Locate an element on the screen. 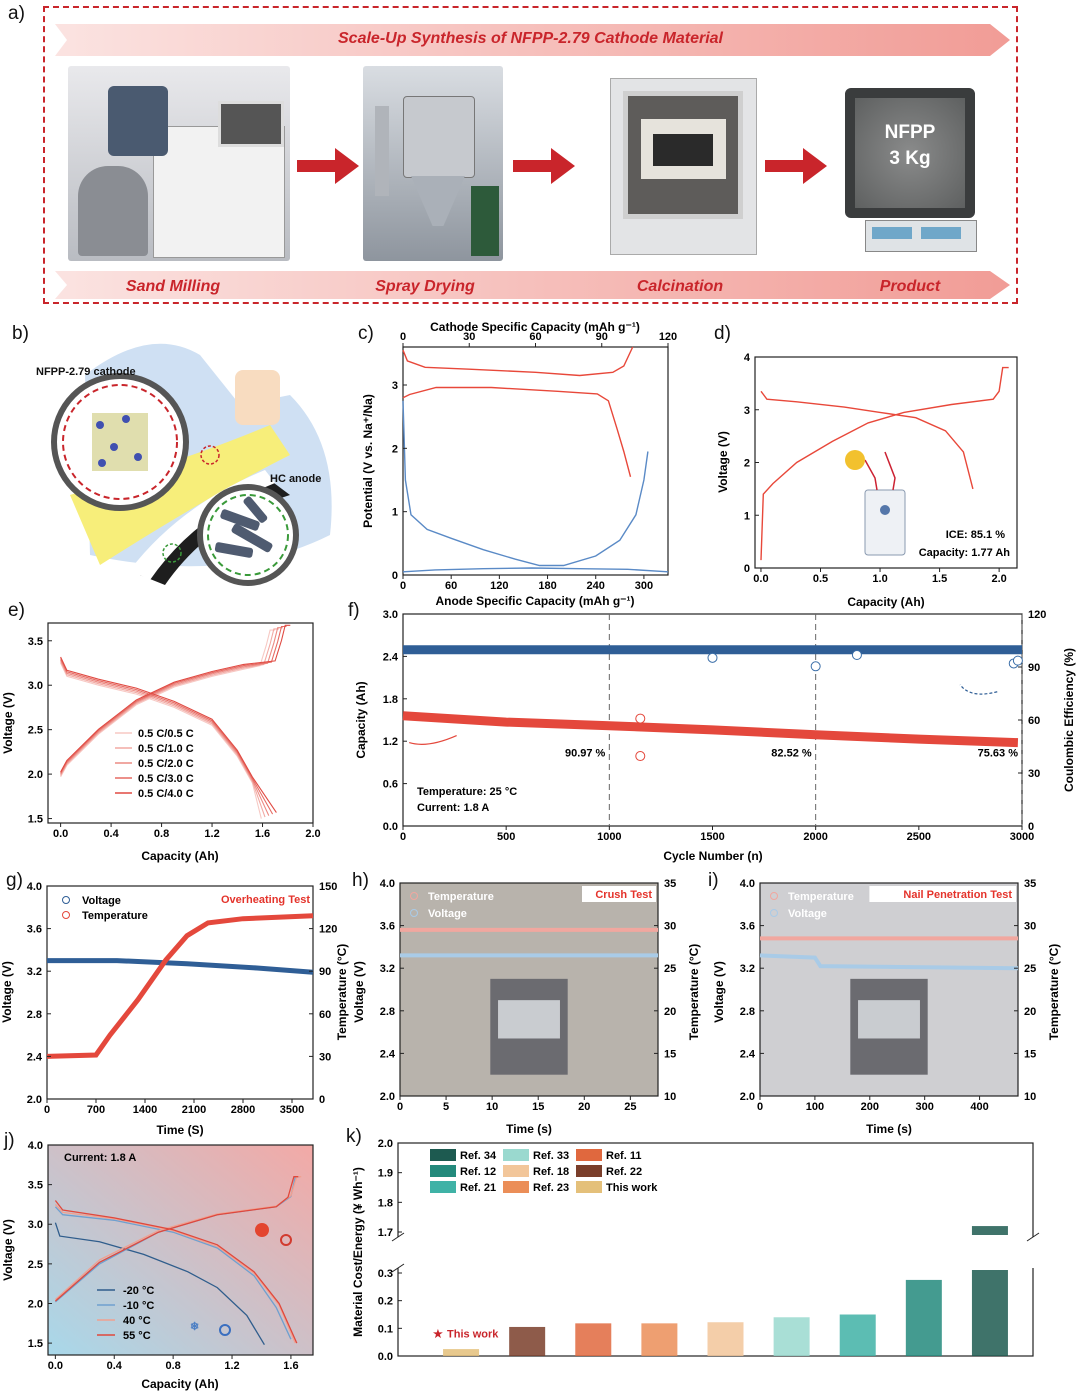 The width and height of the screenshot is (1080, 1399). i-legend-0: Temperature is located at coordinates (821, 897).